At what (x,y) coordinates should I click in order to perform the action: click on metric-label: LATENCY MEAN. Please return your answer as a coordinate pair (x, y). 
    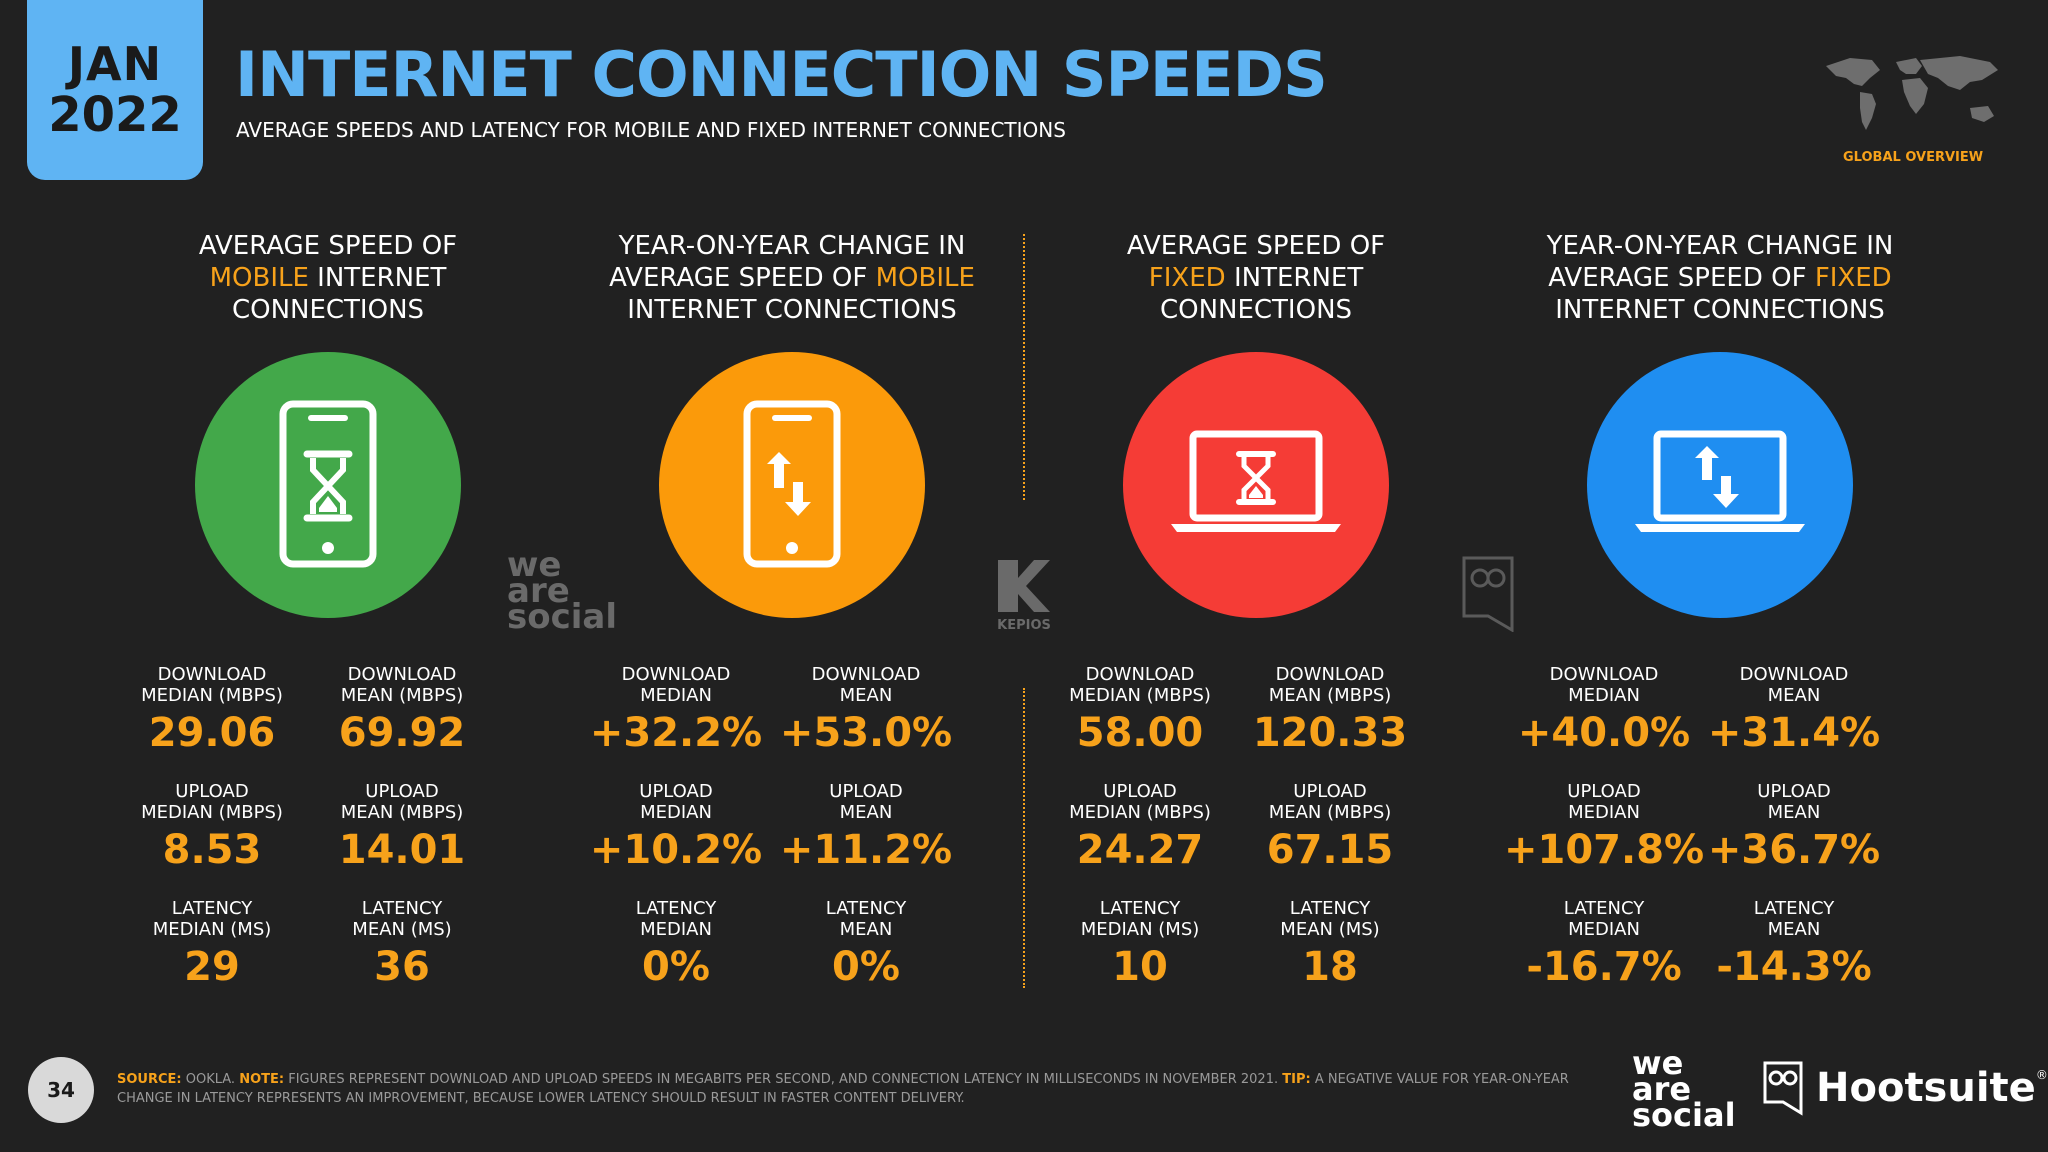
    Looking at the image, I should click on (1794, 919).